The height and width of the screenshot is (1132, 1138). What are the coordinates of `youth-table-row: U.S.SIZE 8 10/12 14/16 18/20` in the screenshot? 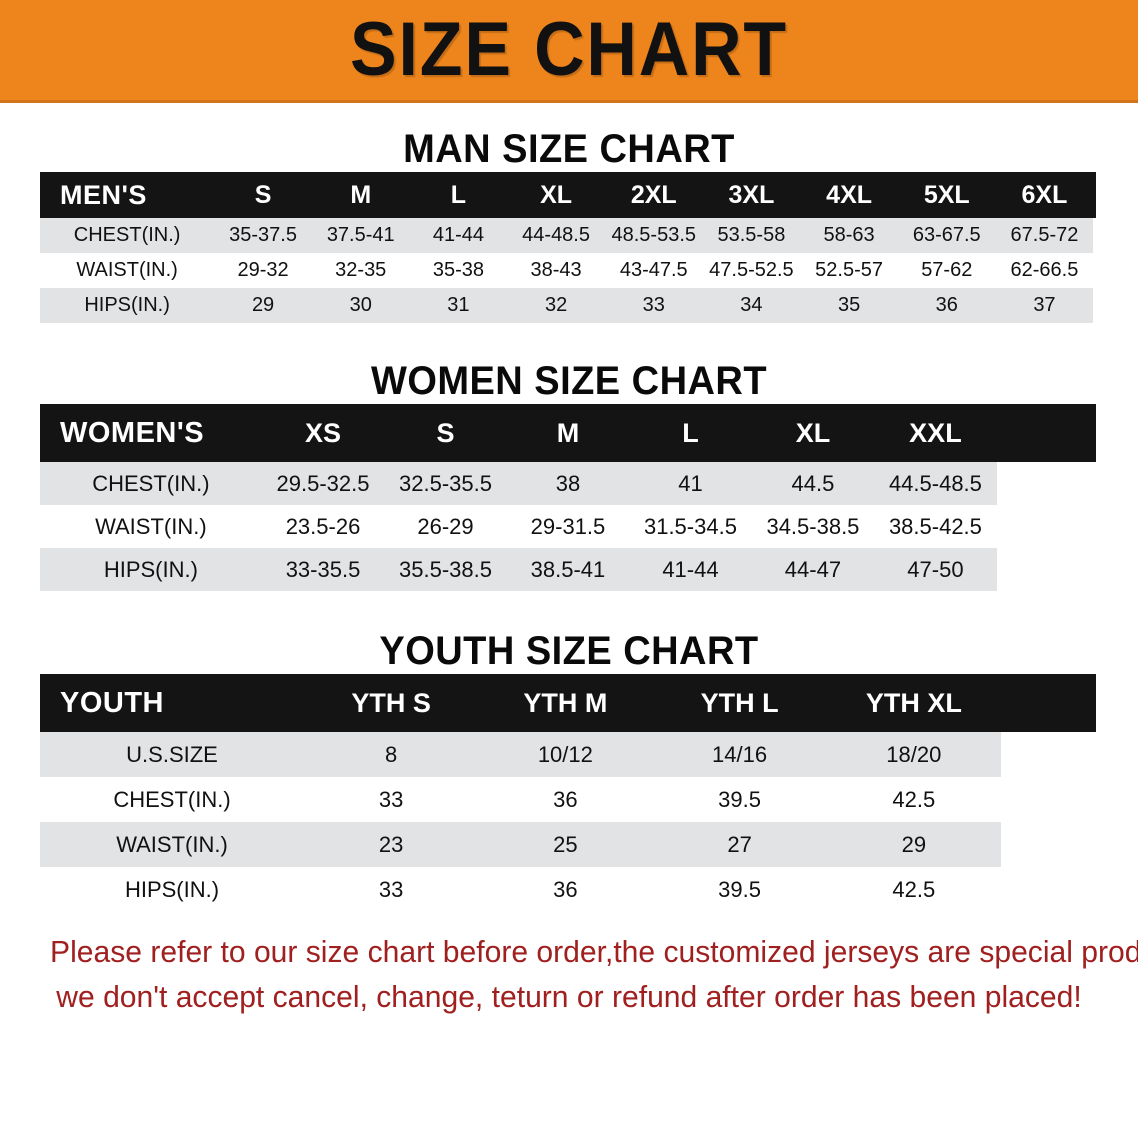 It's located at (568, 754).